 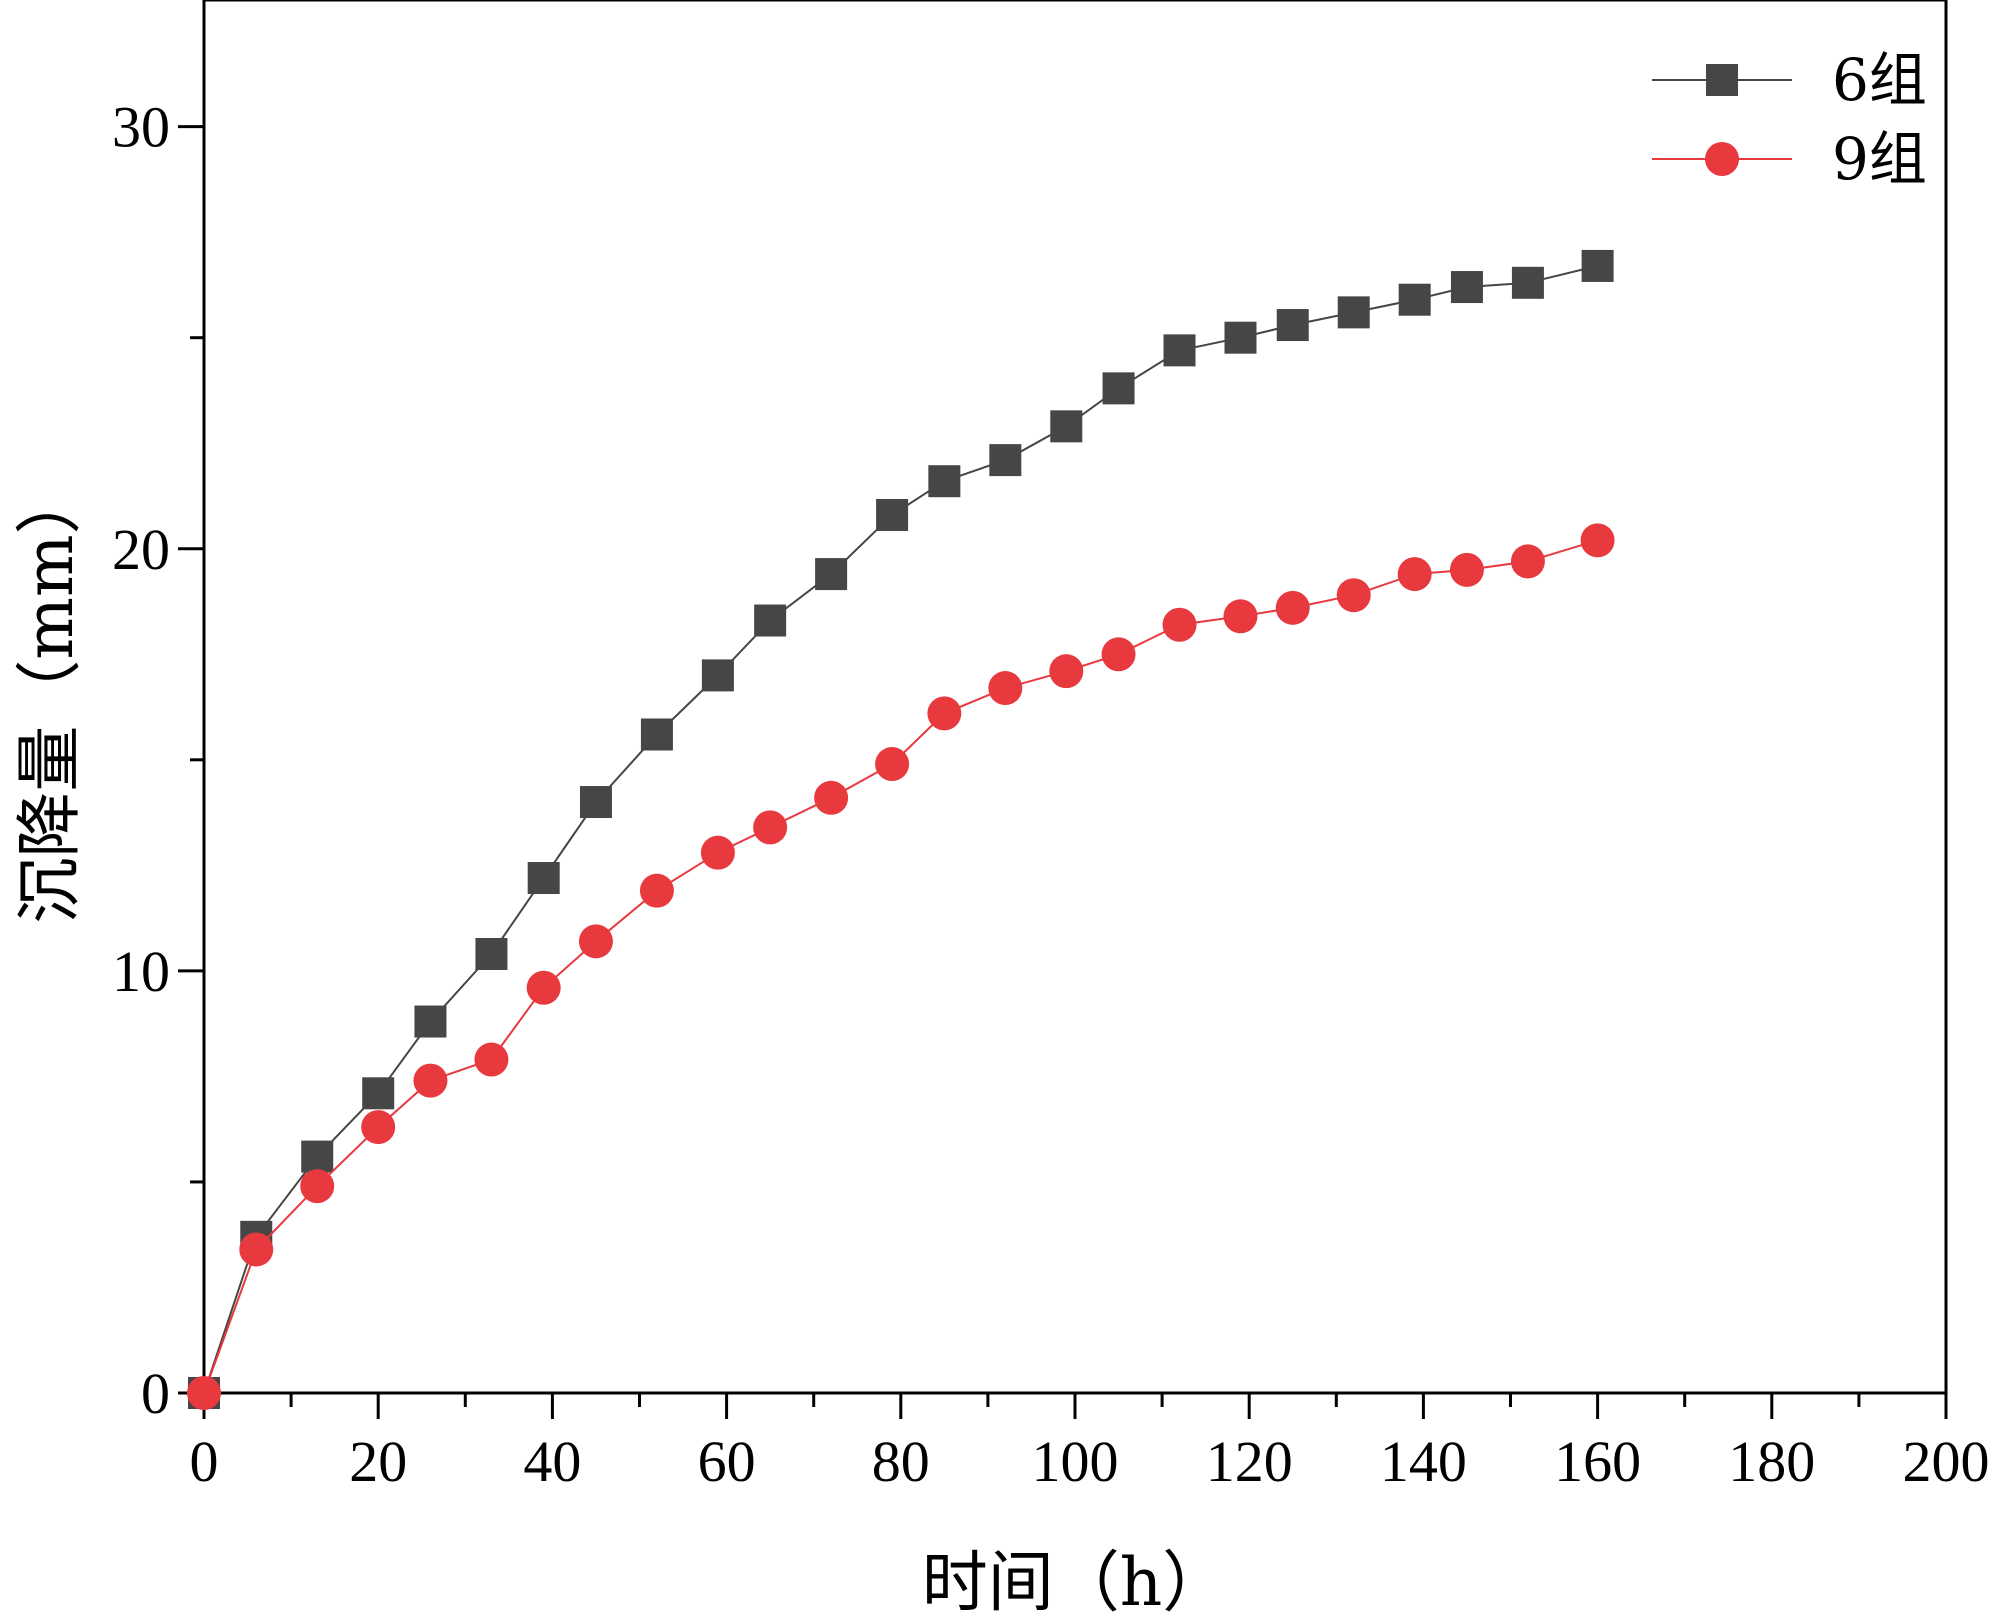 What do you see at coordinates (141, 127) in the screenshot?
I see `y-tick-label: 30` at bounding box center [141, 127].